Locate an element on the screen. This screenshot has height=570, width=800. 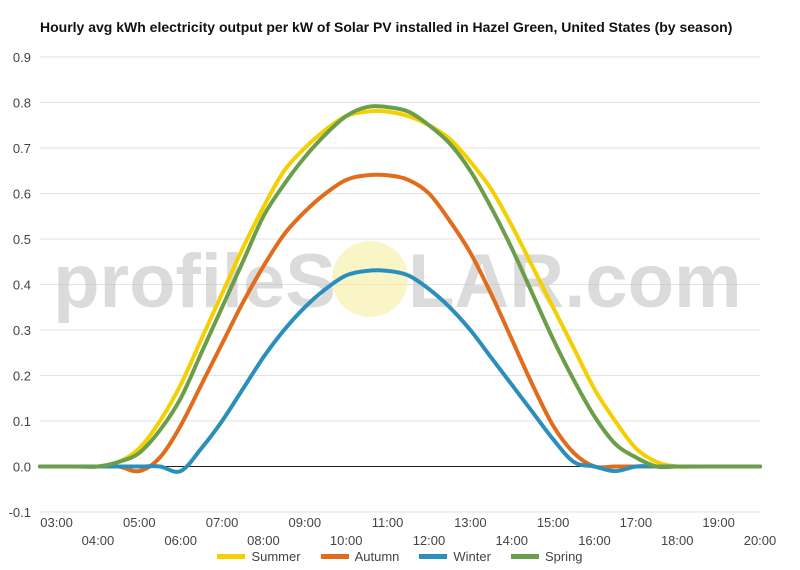
x-tick-label: 12:00 is located at coordinates (429, 540).